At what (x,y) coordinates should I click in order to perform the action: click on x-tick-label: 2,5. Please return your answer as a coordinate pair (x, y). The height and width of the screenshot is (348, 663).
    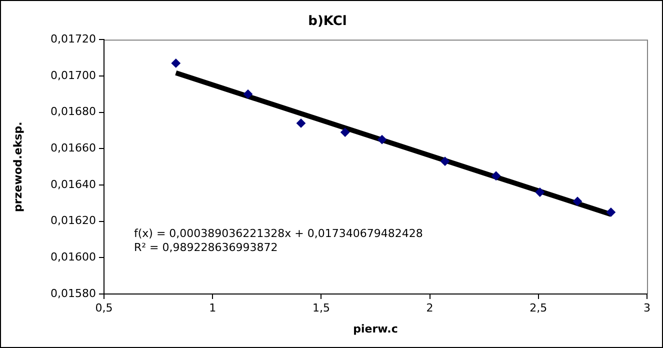
    Looking at the image, I should click on (539, 307).